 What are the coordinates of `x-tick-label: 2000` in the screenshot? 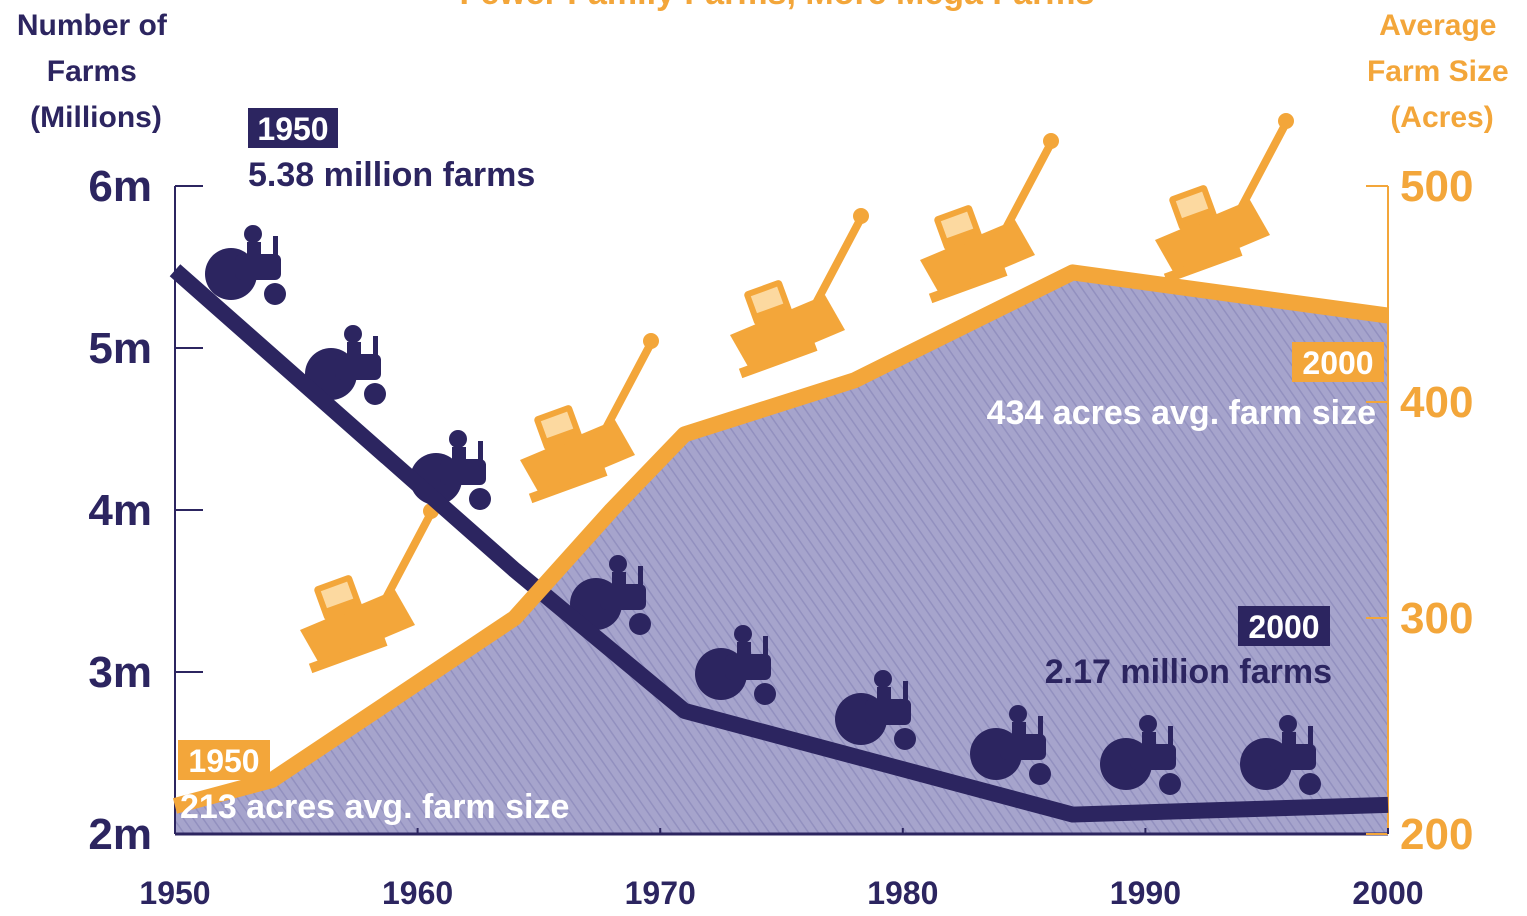 It's located at (1387, 893).